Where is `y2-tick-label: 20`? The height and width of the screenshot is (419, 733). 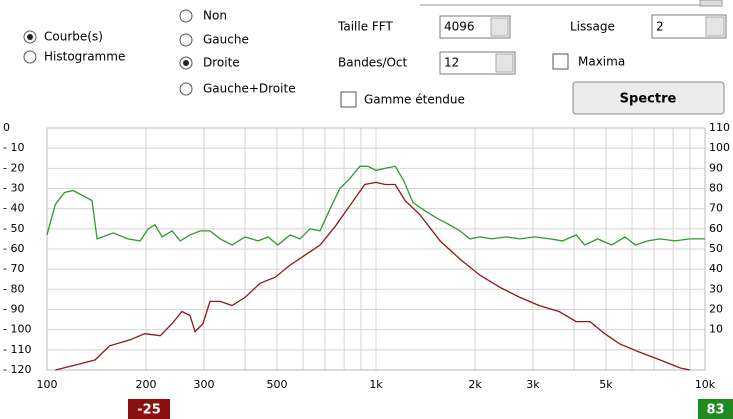
y2-tick-label: 20 is located at coordinates (716, 309).